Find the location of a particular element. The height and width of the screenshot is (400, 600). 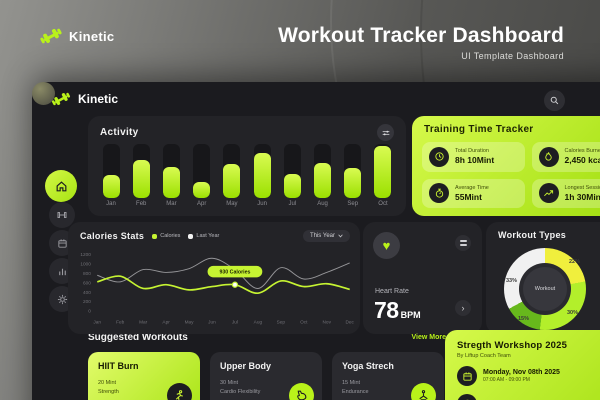

workout-types-card: Workout Types Workout 22% 30% 15% 33% is located at coordinates (543, 278).